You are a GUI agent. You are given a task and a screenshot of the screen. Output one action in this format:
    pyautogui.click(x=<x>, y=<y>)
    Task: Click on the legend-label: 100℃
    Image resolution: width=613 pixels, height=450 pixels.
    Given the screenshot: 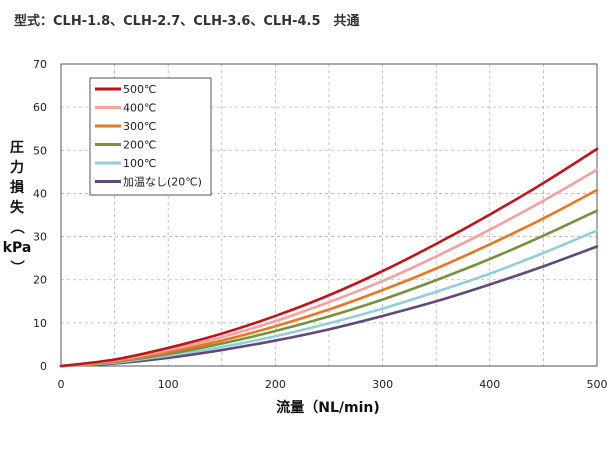 What is the action you would take?
    pyautogui.click(x=139, y=163)
    